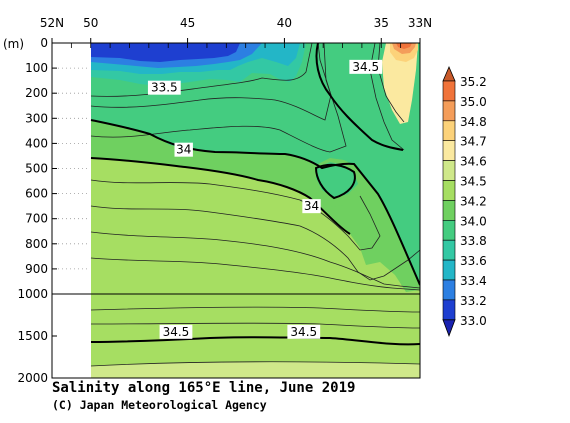 This screenshot has height=423, width=570. Describe the element at coordinates (255, 369) in the screenshot. I see `fill-s-34-5-34-6-deep` at that location.